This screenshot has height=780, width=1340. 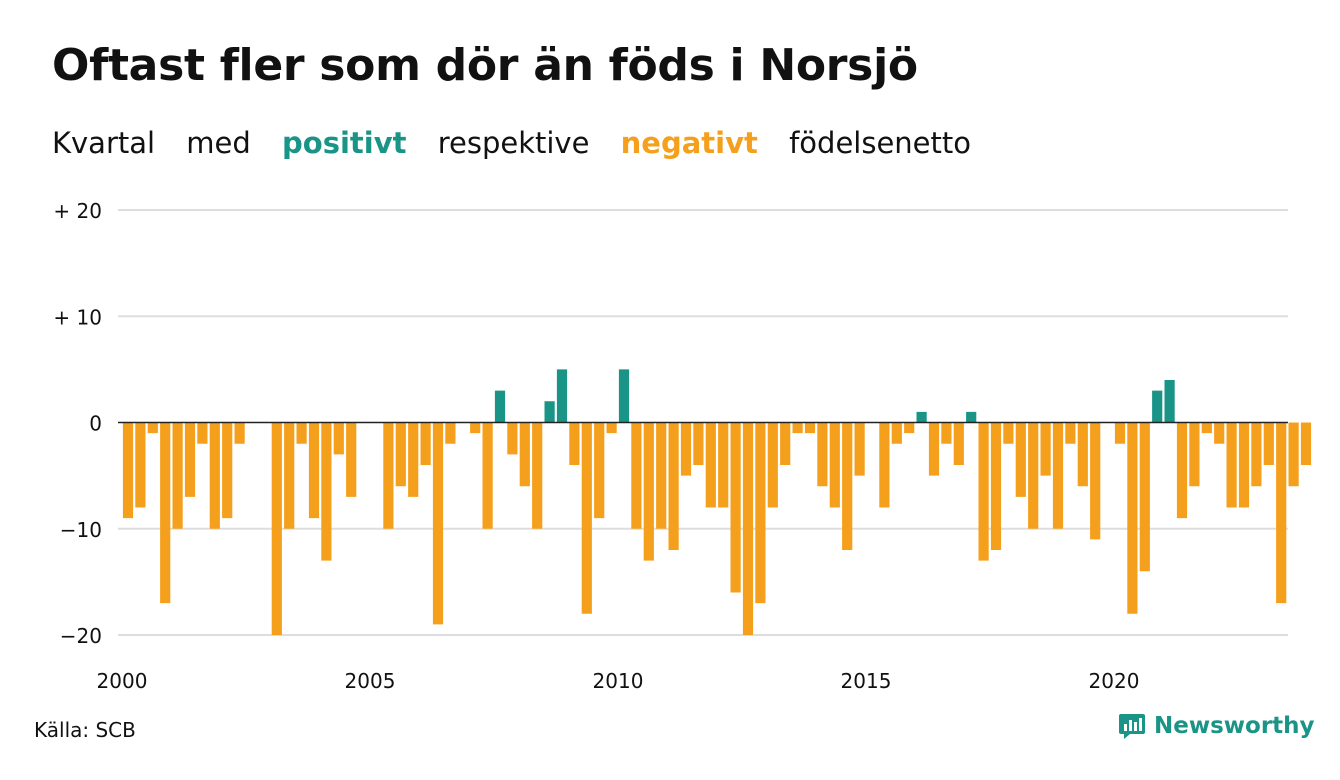 What do you see at coordinates (81, 530) in the screenshot?
I see `y-tick-label: −10` at bounding box center [81, 530].